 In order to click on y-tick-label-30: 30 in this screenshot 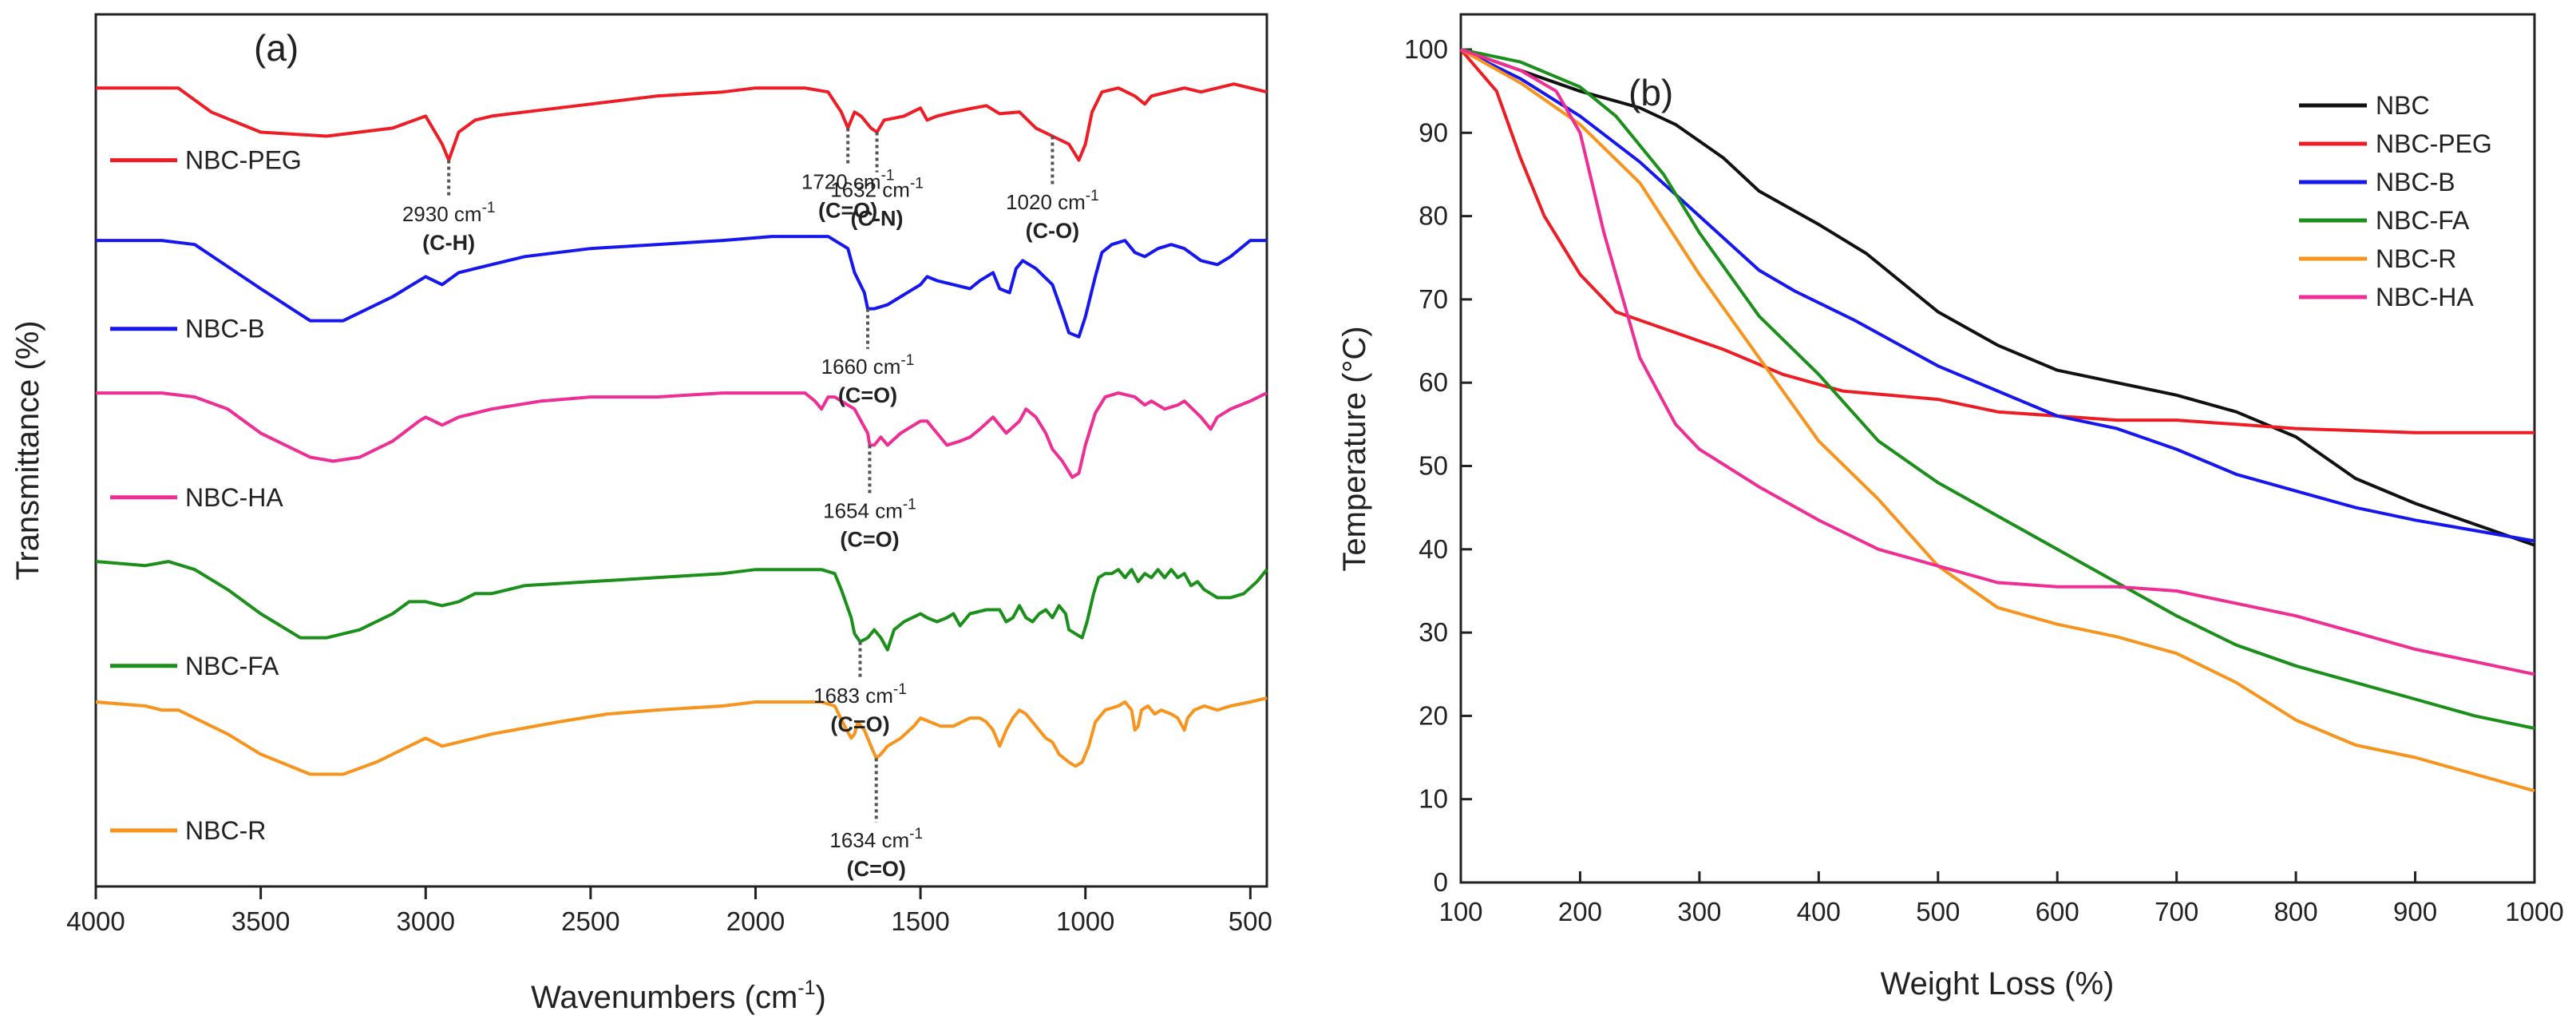, I will do `click(1434, 632)`.